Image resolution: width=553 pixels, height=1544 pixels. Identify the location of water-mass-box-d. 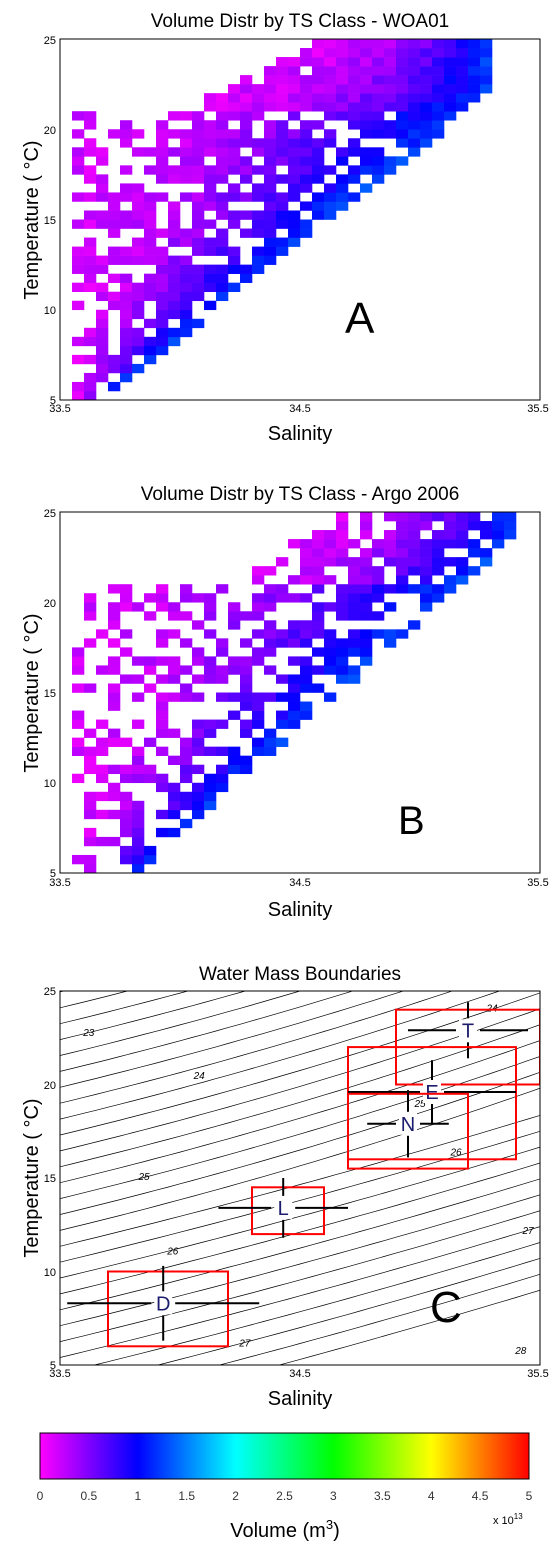
(168, 1309).